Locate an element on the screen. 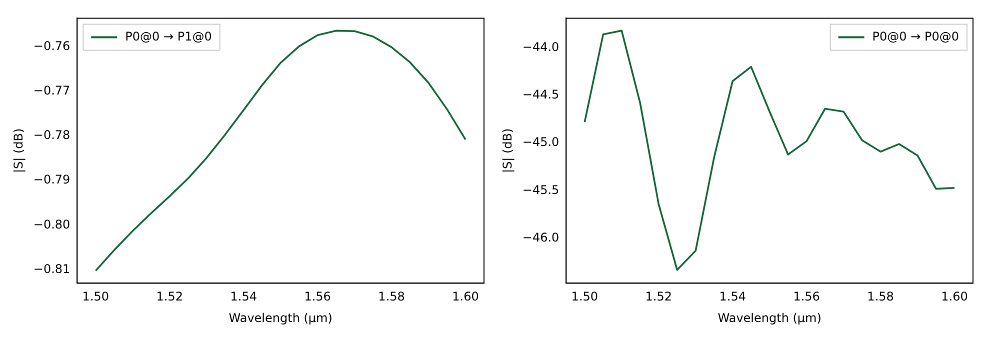  y-tick-label: −0.81 is located at coordinates (51, 269).